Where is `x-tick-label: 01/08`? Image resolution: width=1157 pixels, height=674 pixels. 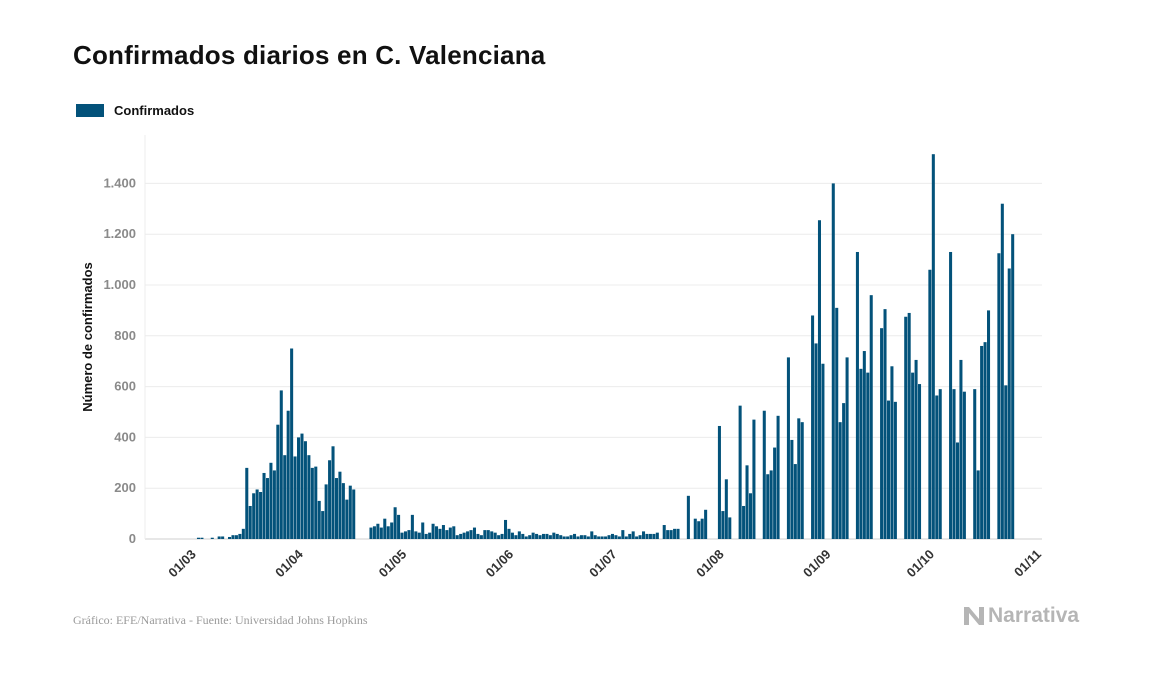
x-tick-label: 01/08 is located at coordinates (710, 564).